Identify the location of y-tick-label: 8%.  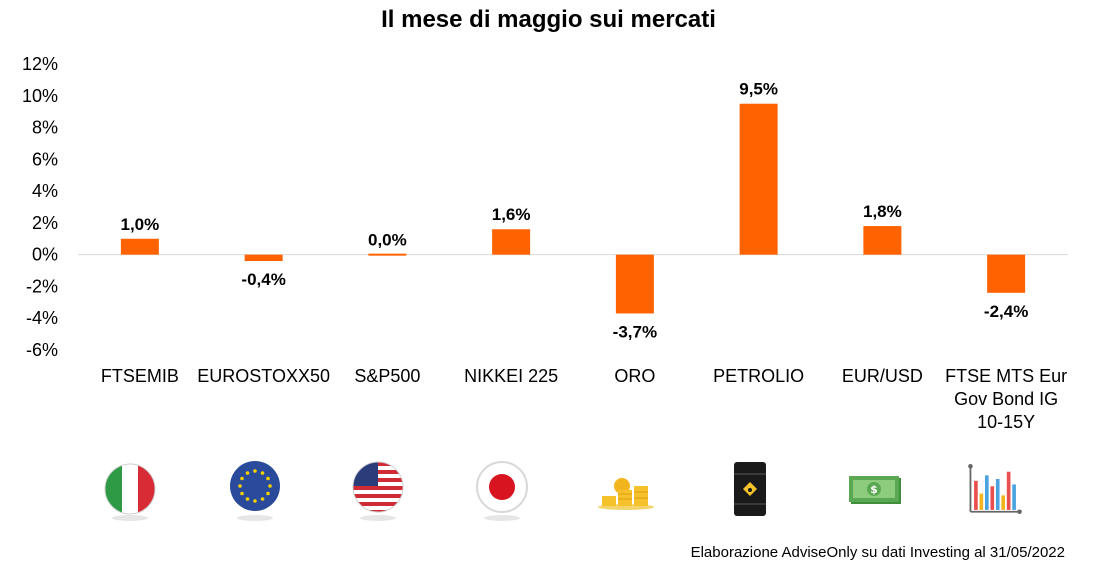
(45, 128).